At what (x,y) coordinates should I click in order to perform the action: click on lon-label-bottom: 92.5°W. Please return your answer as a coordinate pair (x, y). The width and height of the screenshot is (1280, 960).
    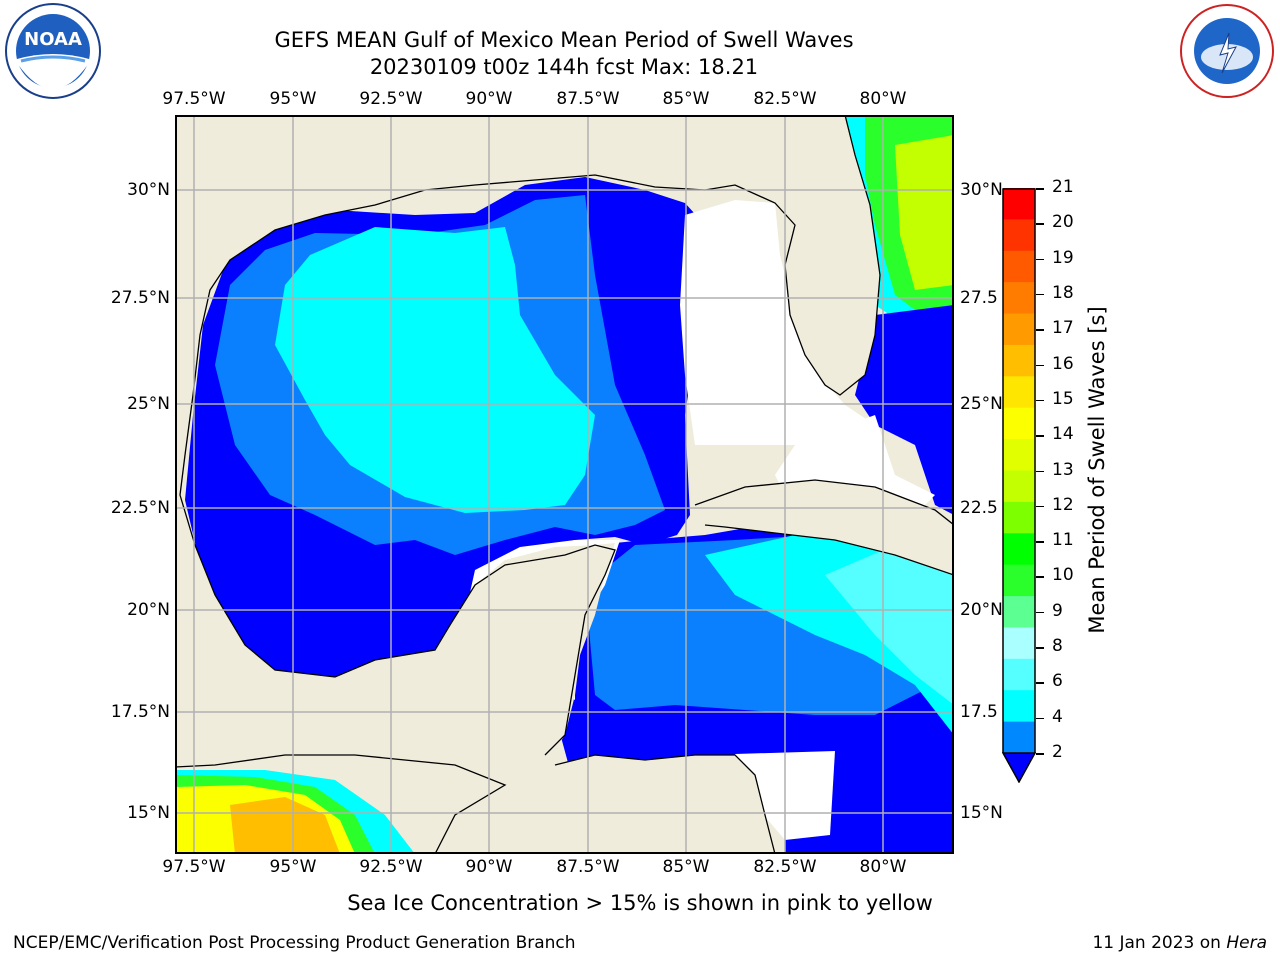
    Looking at the image, I should click on (391, 867).